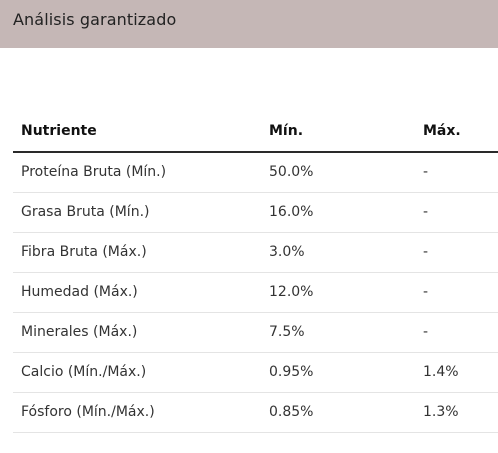 The height and width of the screenshot is (453, 498). What do you see at coordinates (84, 252) in the screenshot?
I see `nutrient-name: Fibra Bruta (Máx.)` at bounding box center [84, 252].